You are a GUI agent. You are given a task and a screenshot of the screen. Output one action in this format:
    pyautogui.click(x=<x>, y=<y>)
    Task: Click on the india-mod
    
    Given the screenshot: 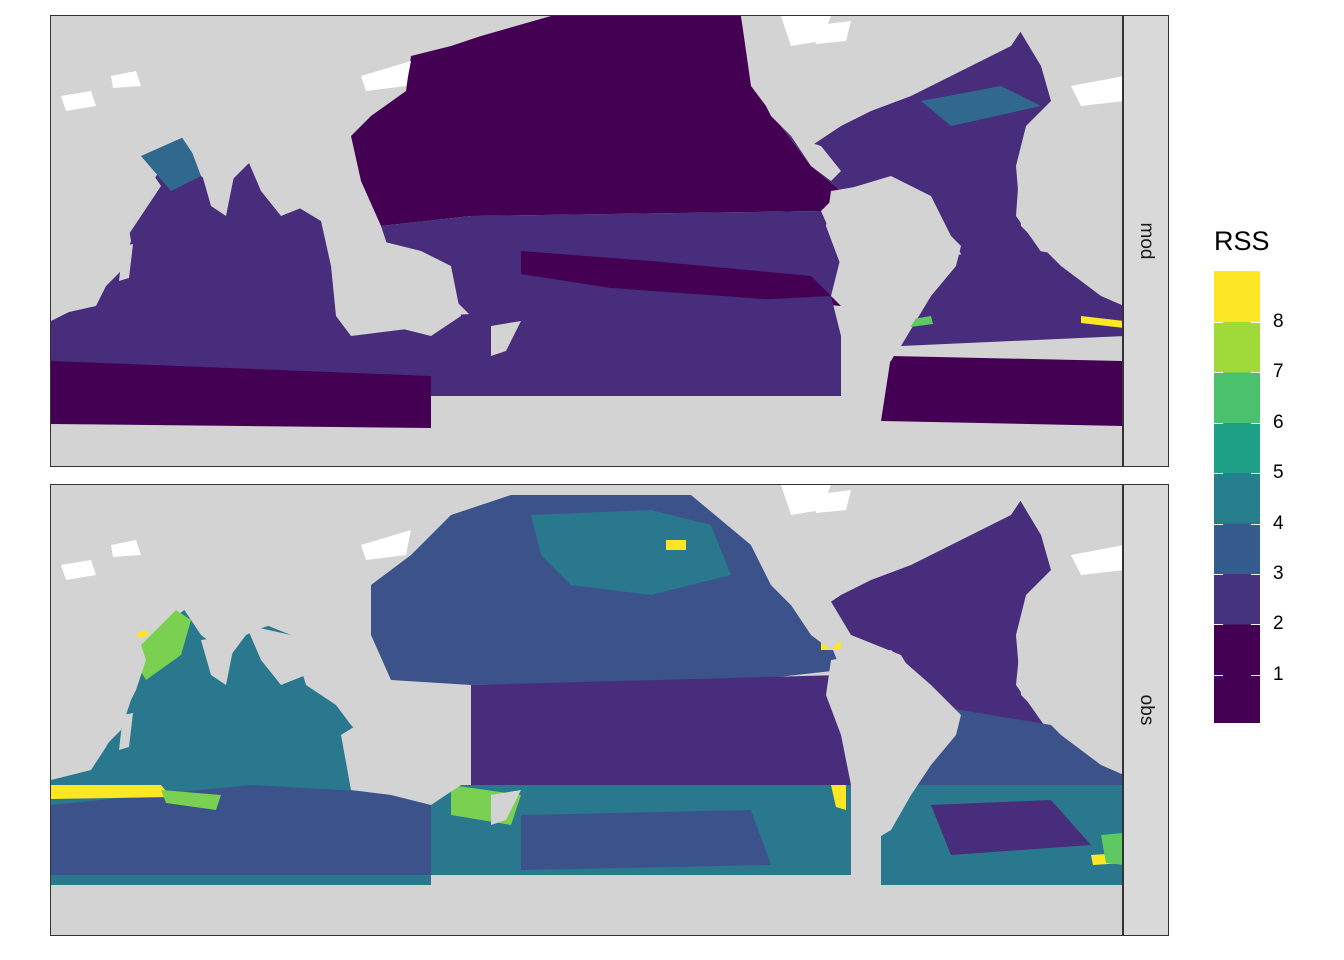 What is the action you would take?
    pyautogui.click(x=218, y=191)
    